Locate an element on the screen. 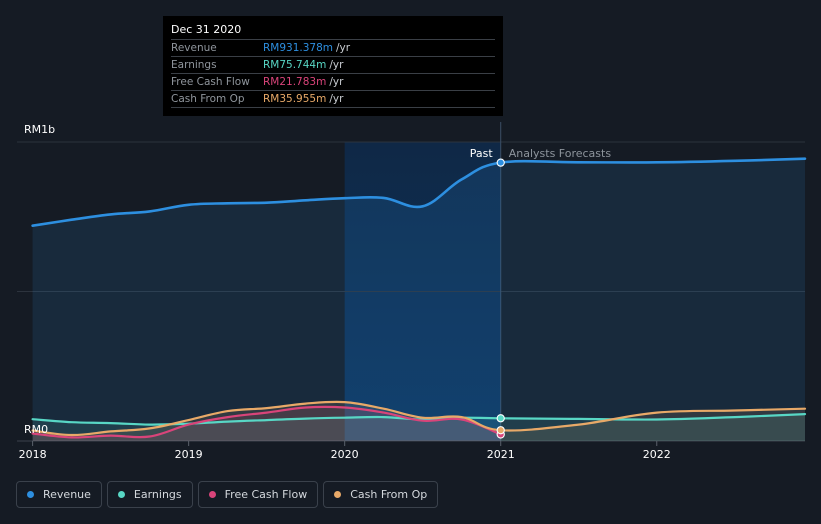 The height and width of the screenshot is (524, 821). x-tick-label: 2019 is located at coordinates (189, 454).